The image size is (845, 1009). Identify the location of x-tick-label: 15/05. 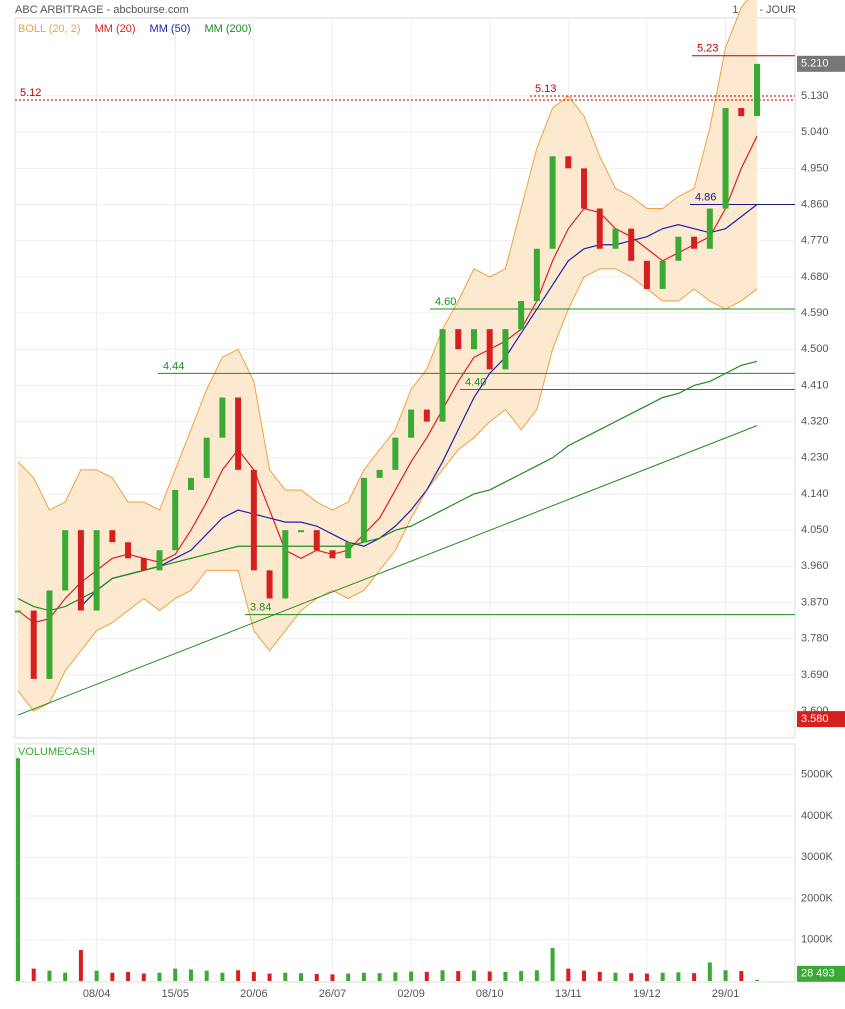
(175, 994).